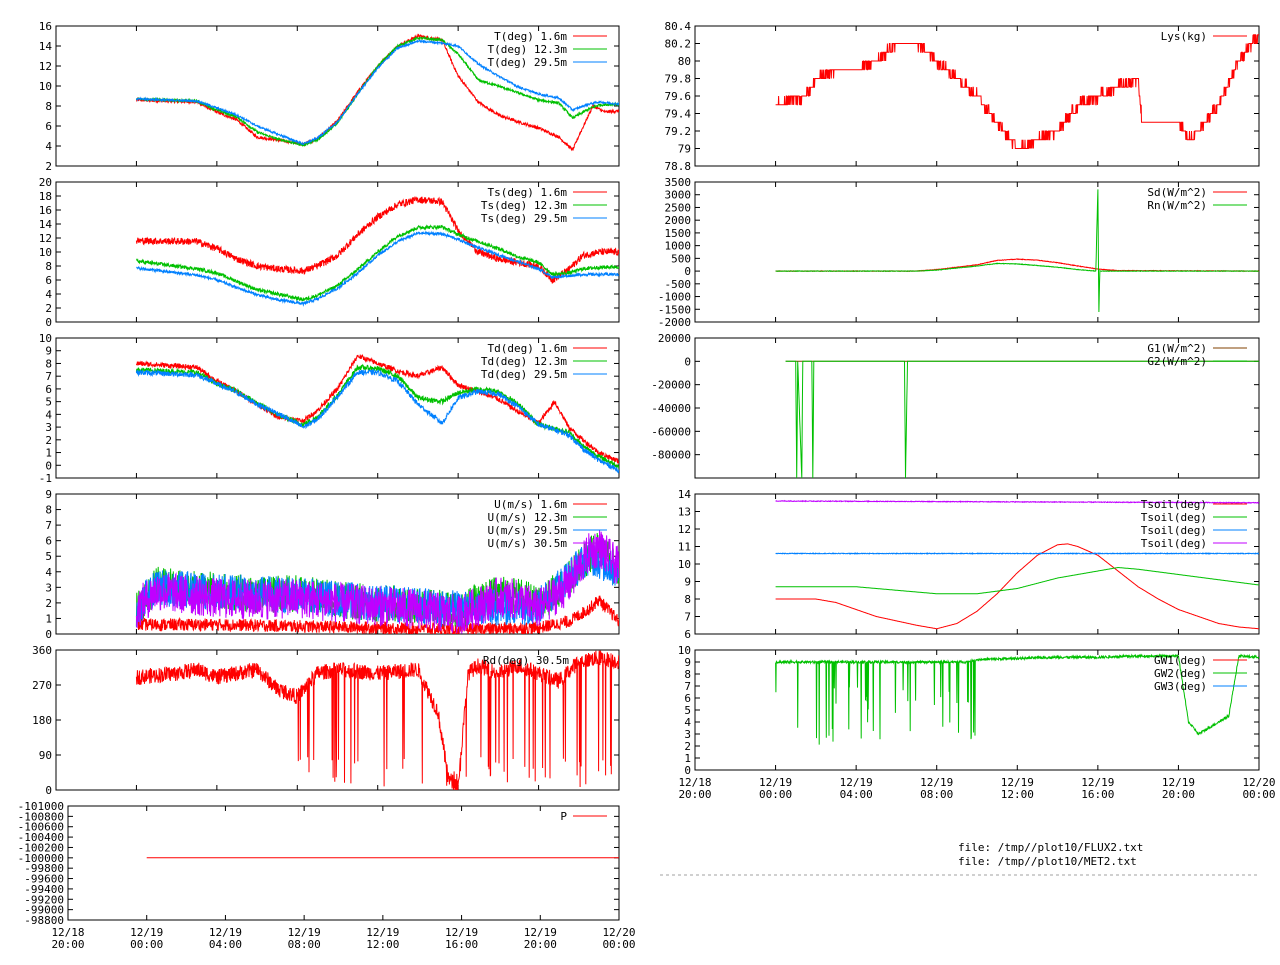 The image size is (1280, 965). Describe the element at coordinates (45, 755) in the screenshot. I see `y-tick-label: 90` at that location.